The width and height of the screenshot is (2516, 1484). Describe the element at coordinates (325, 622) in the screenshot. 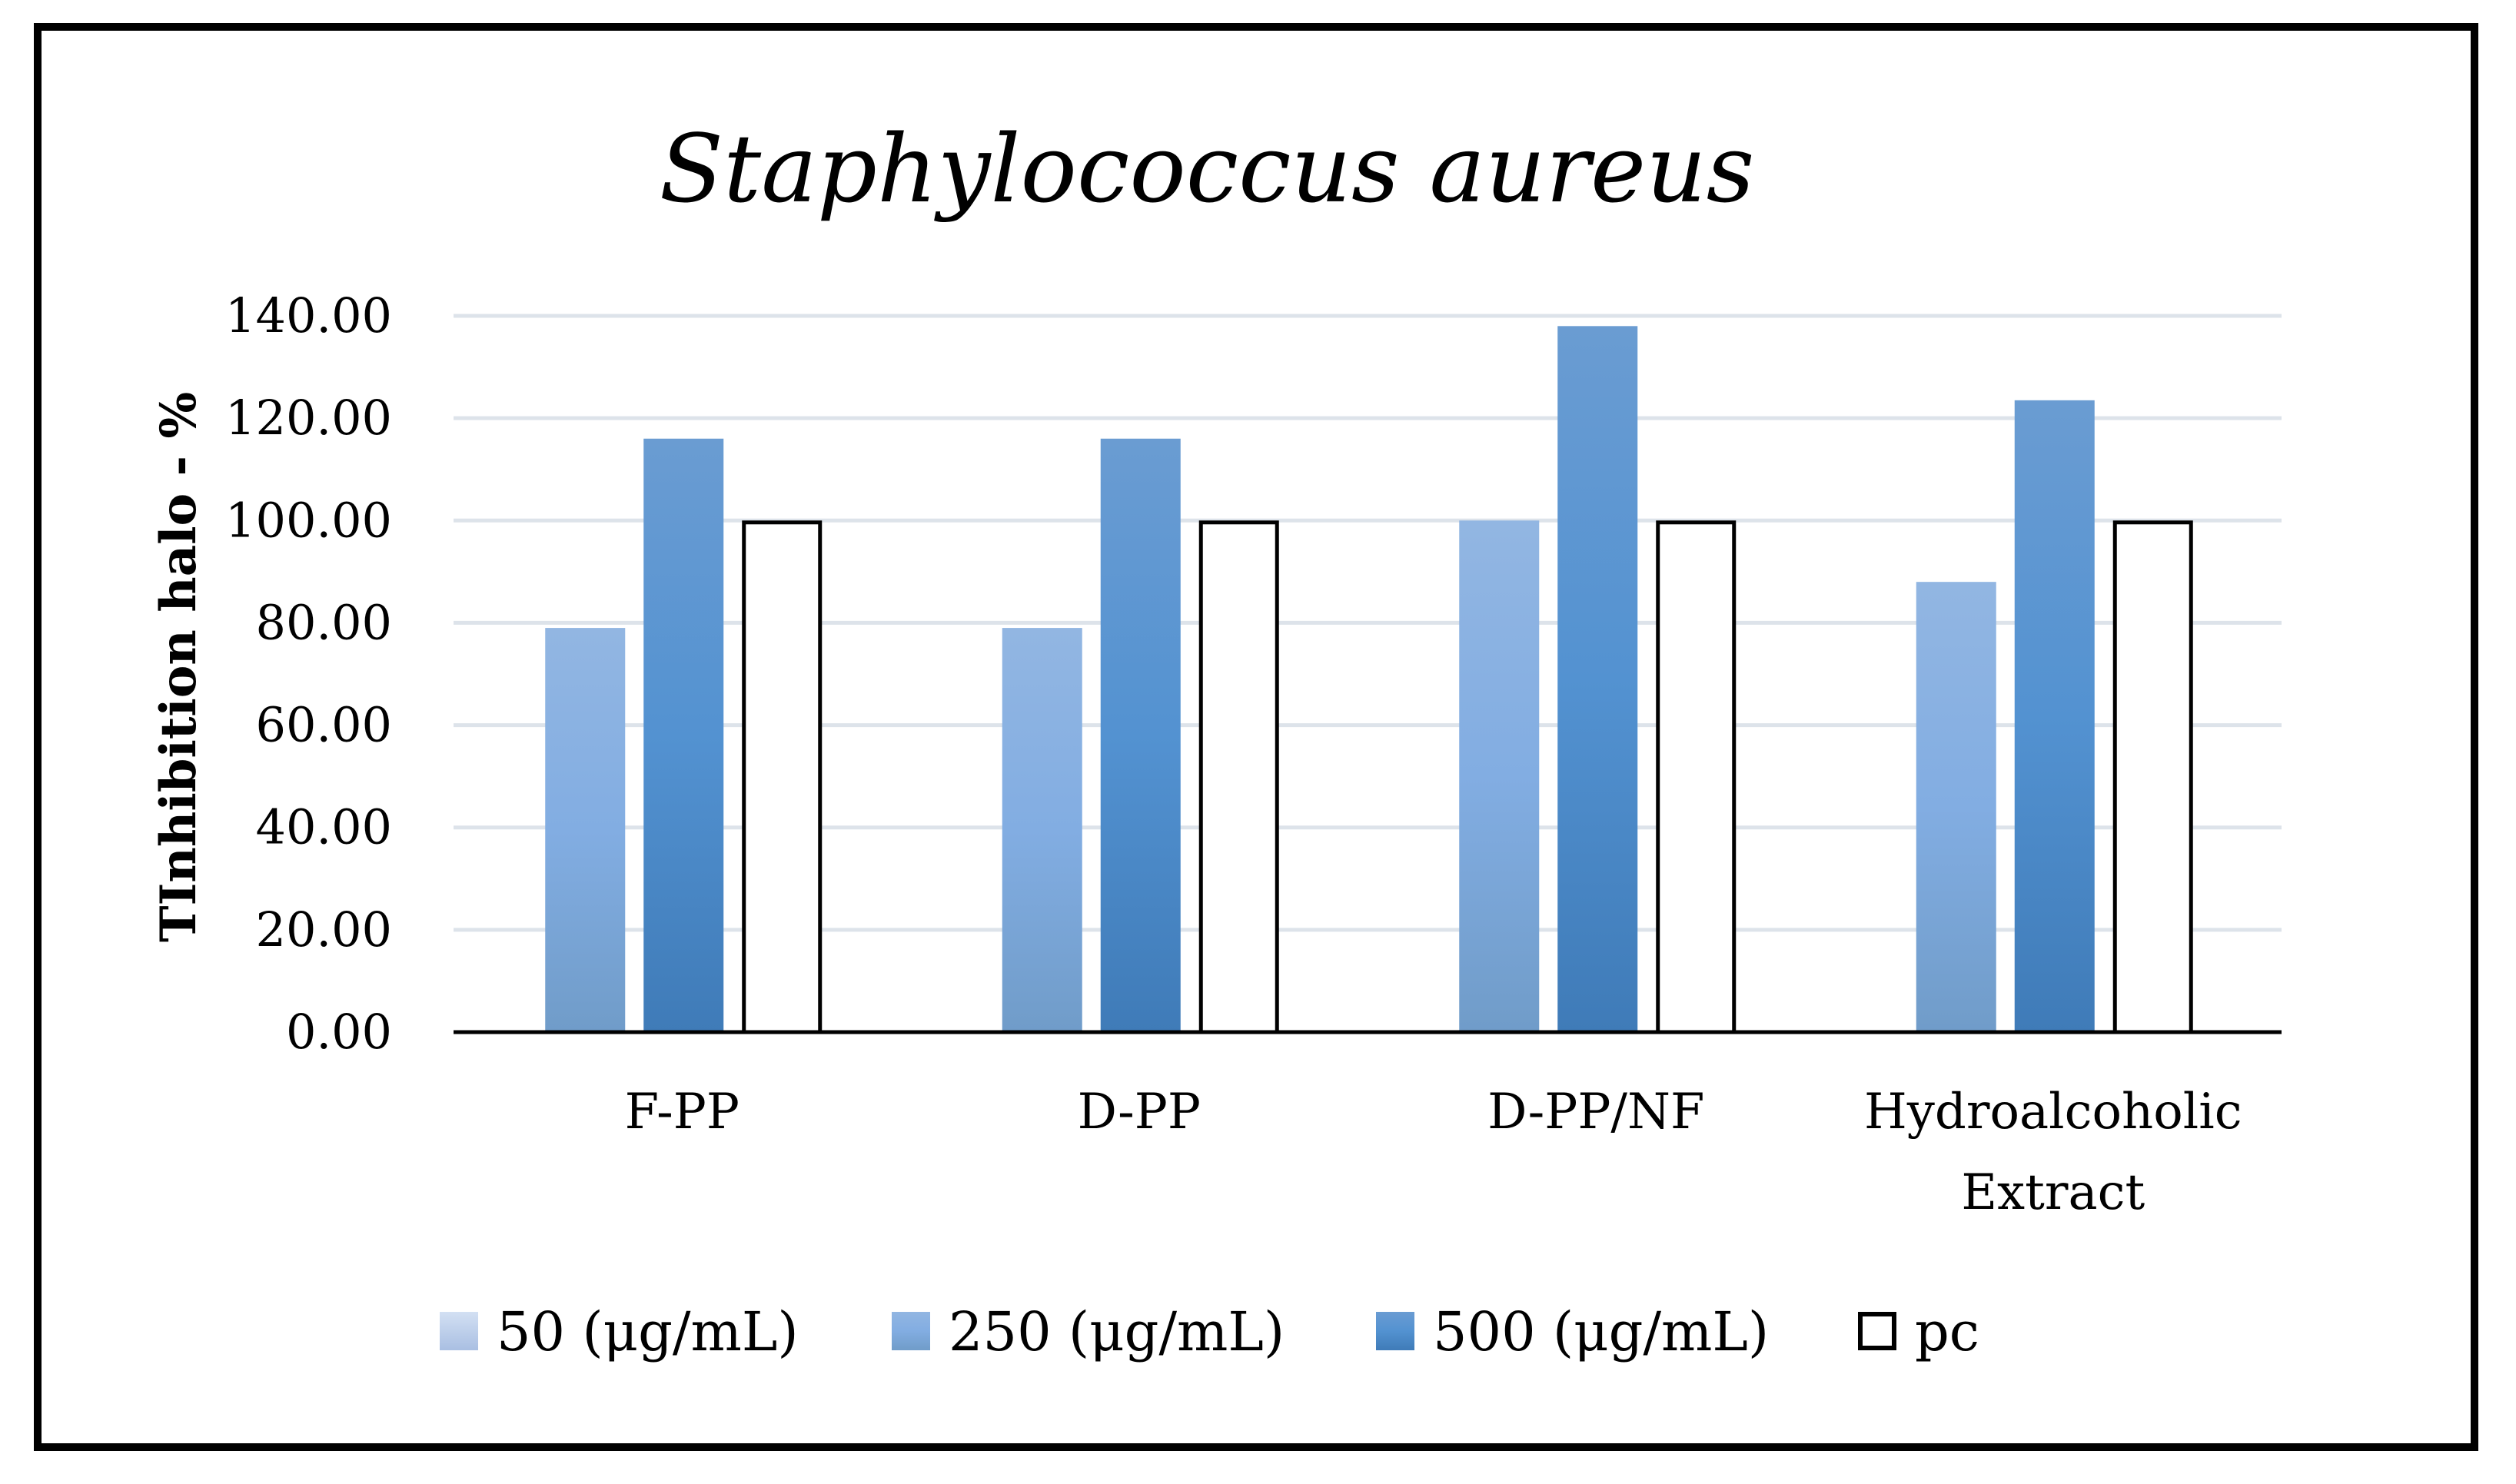

I see `y-tick-label: 80.00` at that location.